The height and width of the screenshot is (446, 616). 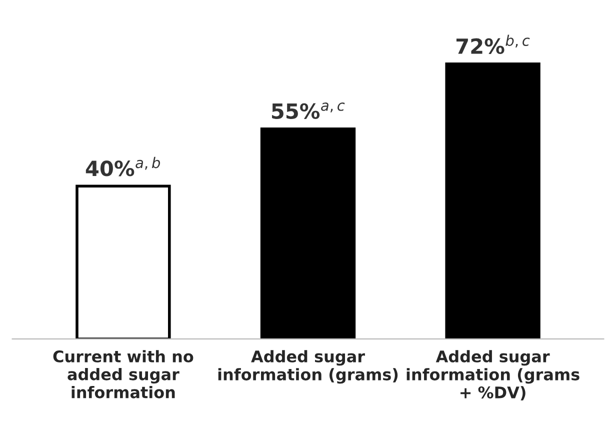 What do you see at coordinates (493, 375) in the screenshot?
I see `x-tick-label: Added sugar information (grams + %DV)` at bounding box center [493, 375].